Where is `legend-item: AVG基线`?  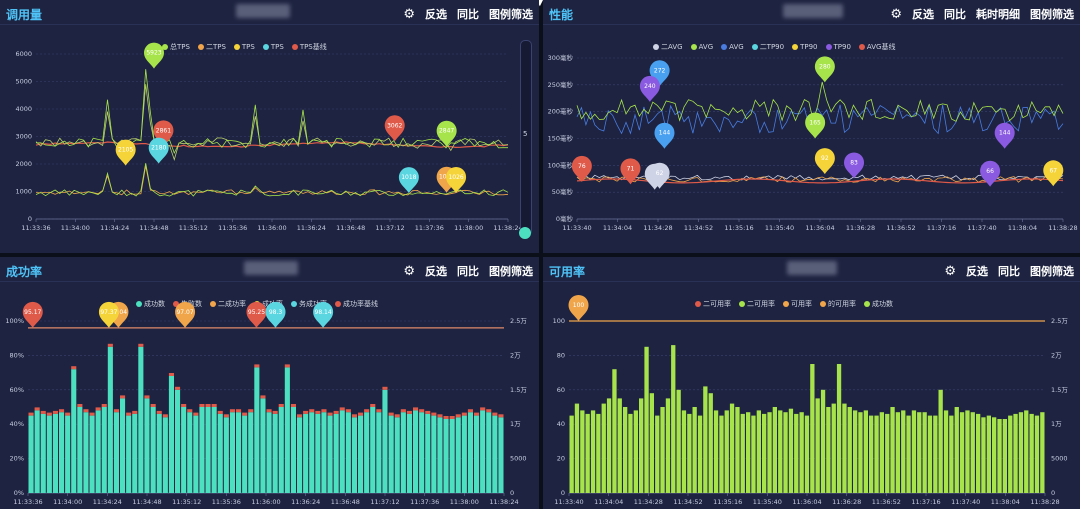 legend-item: AVG基线 is located at coordinates (877, 47).